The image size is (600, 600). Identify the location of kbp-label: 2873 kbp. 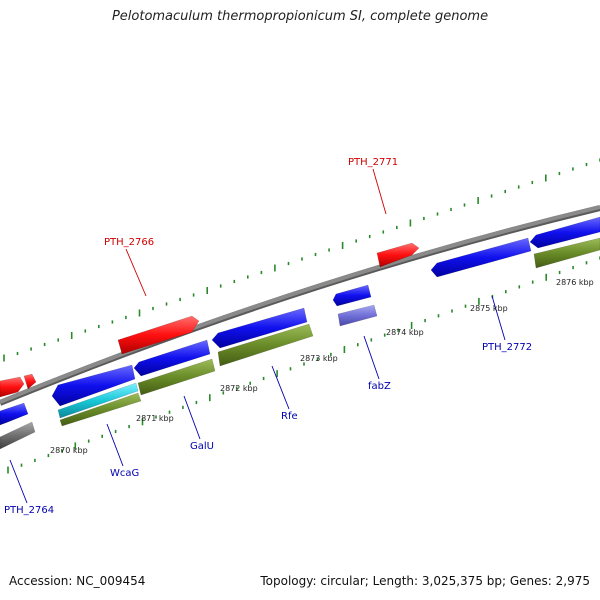
(319, 358).